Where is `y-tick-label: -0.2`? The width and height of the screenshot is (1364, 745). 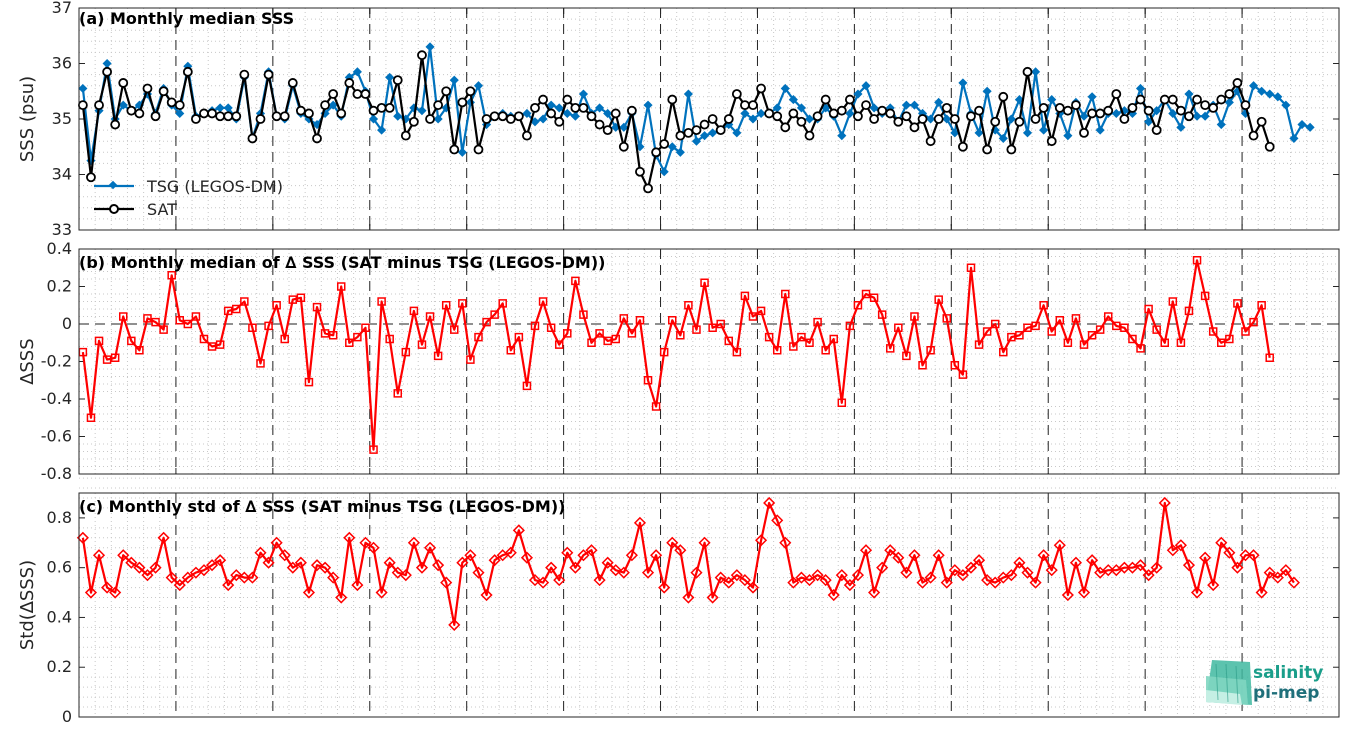
y-tick-label: -0.2 is located at coordinates (56, 361).